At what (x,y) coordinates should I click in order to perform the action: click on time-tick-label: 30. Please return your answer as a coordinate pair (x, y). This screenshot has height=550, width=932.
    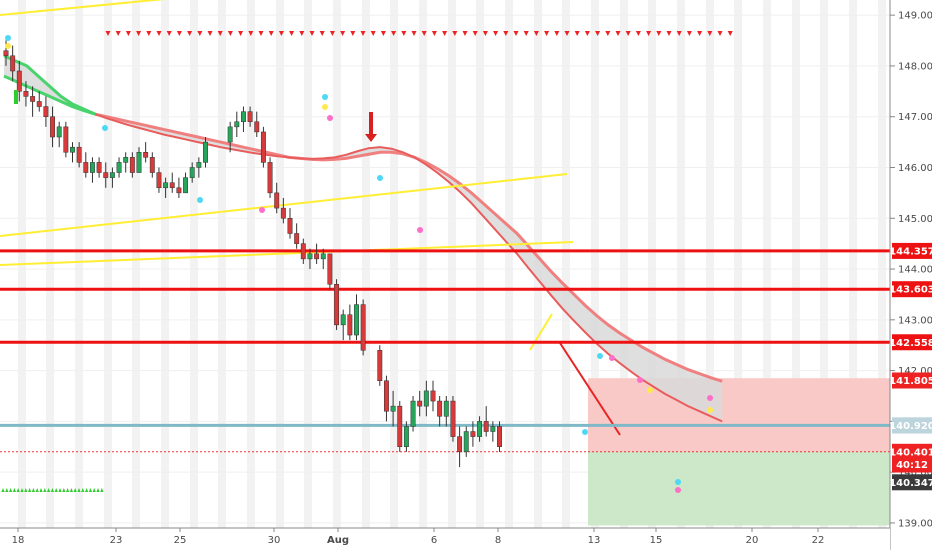
    Looking at the image, I should click on (274, 540).